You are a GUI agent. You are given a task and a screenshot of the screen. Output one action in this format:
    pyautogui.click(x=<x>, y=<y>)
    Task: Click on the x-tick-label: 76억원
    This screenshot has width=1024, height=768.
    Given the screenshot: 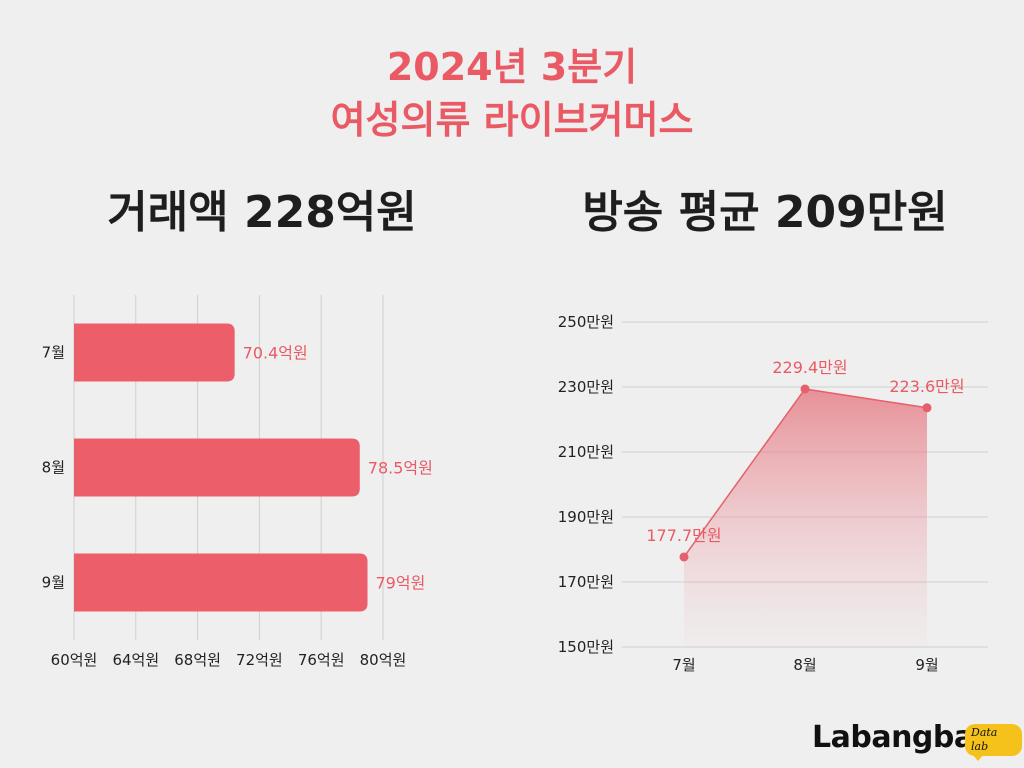 What is the action you would take?
    pyautogui.click(x=321, y=660)
    